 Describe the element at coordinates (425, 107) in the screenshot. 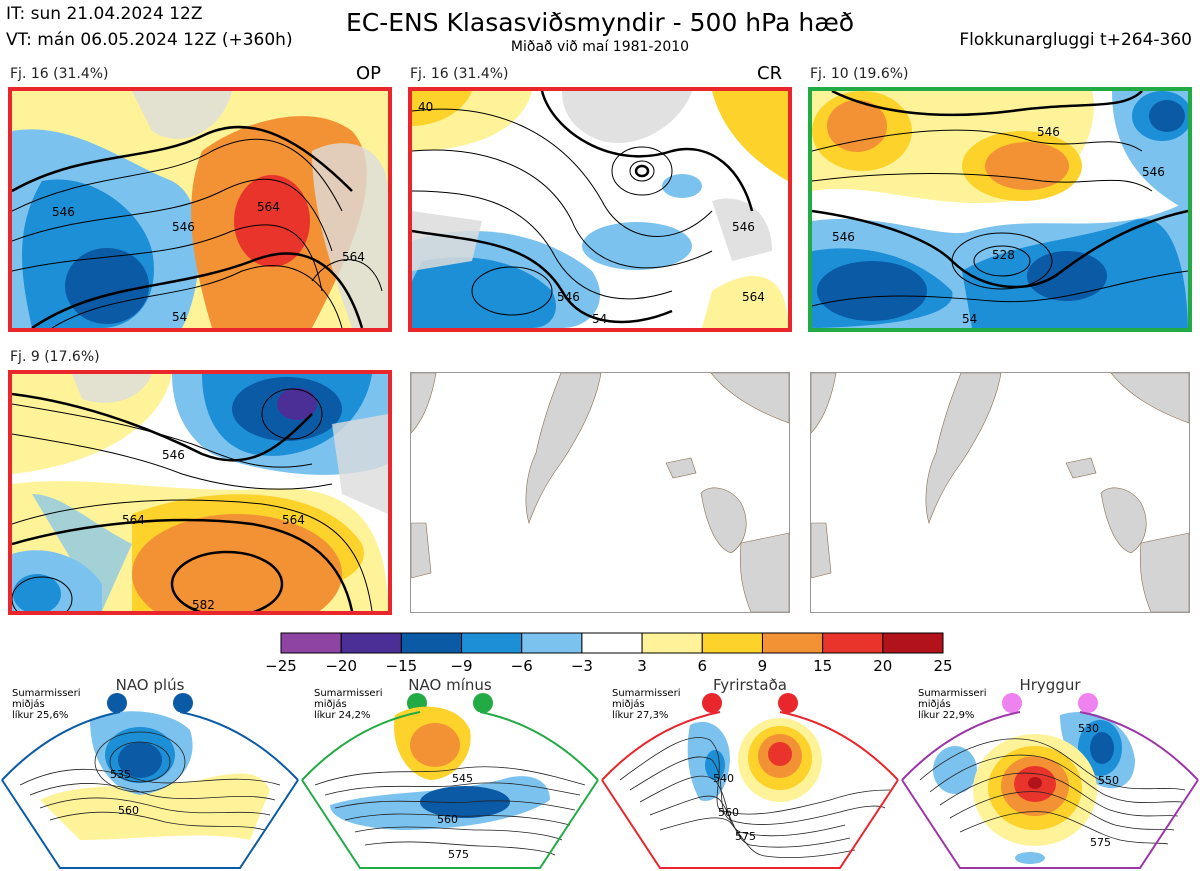

I see `contour-label: 40` at that location.